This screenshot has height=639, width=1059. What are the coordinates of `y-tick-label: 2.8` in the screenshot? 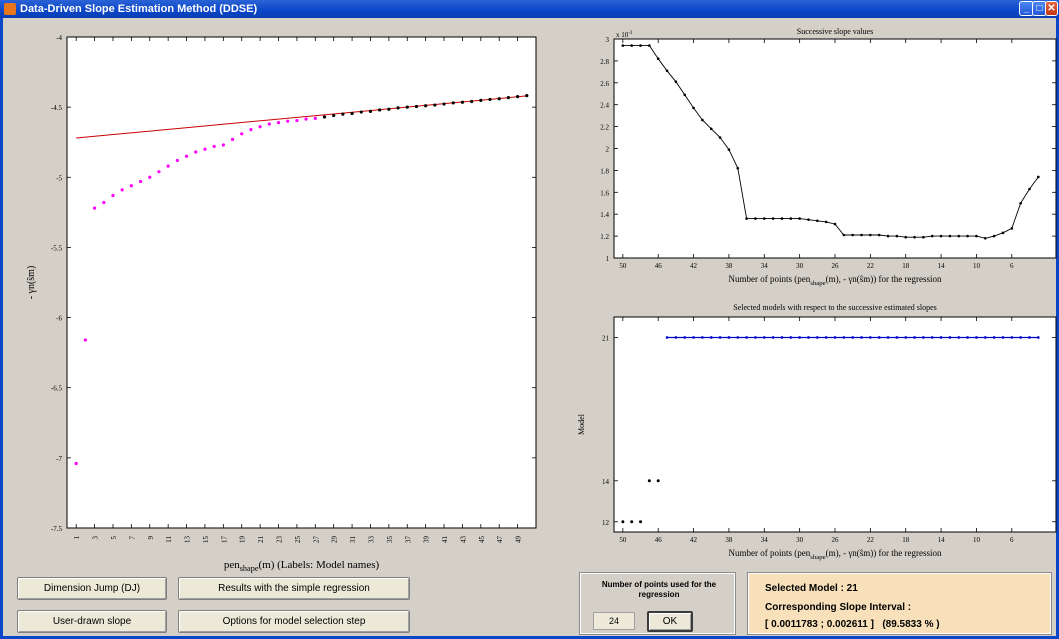 It's located at (604, 62).